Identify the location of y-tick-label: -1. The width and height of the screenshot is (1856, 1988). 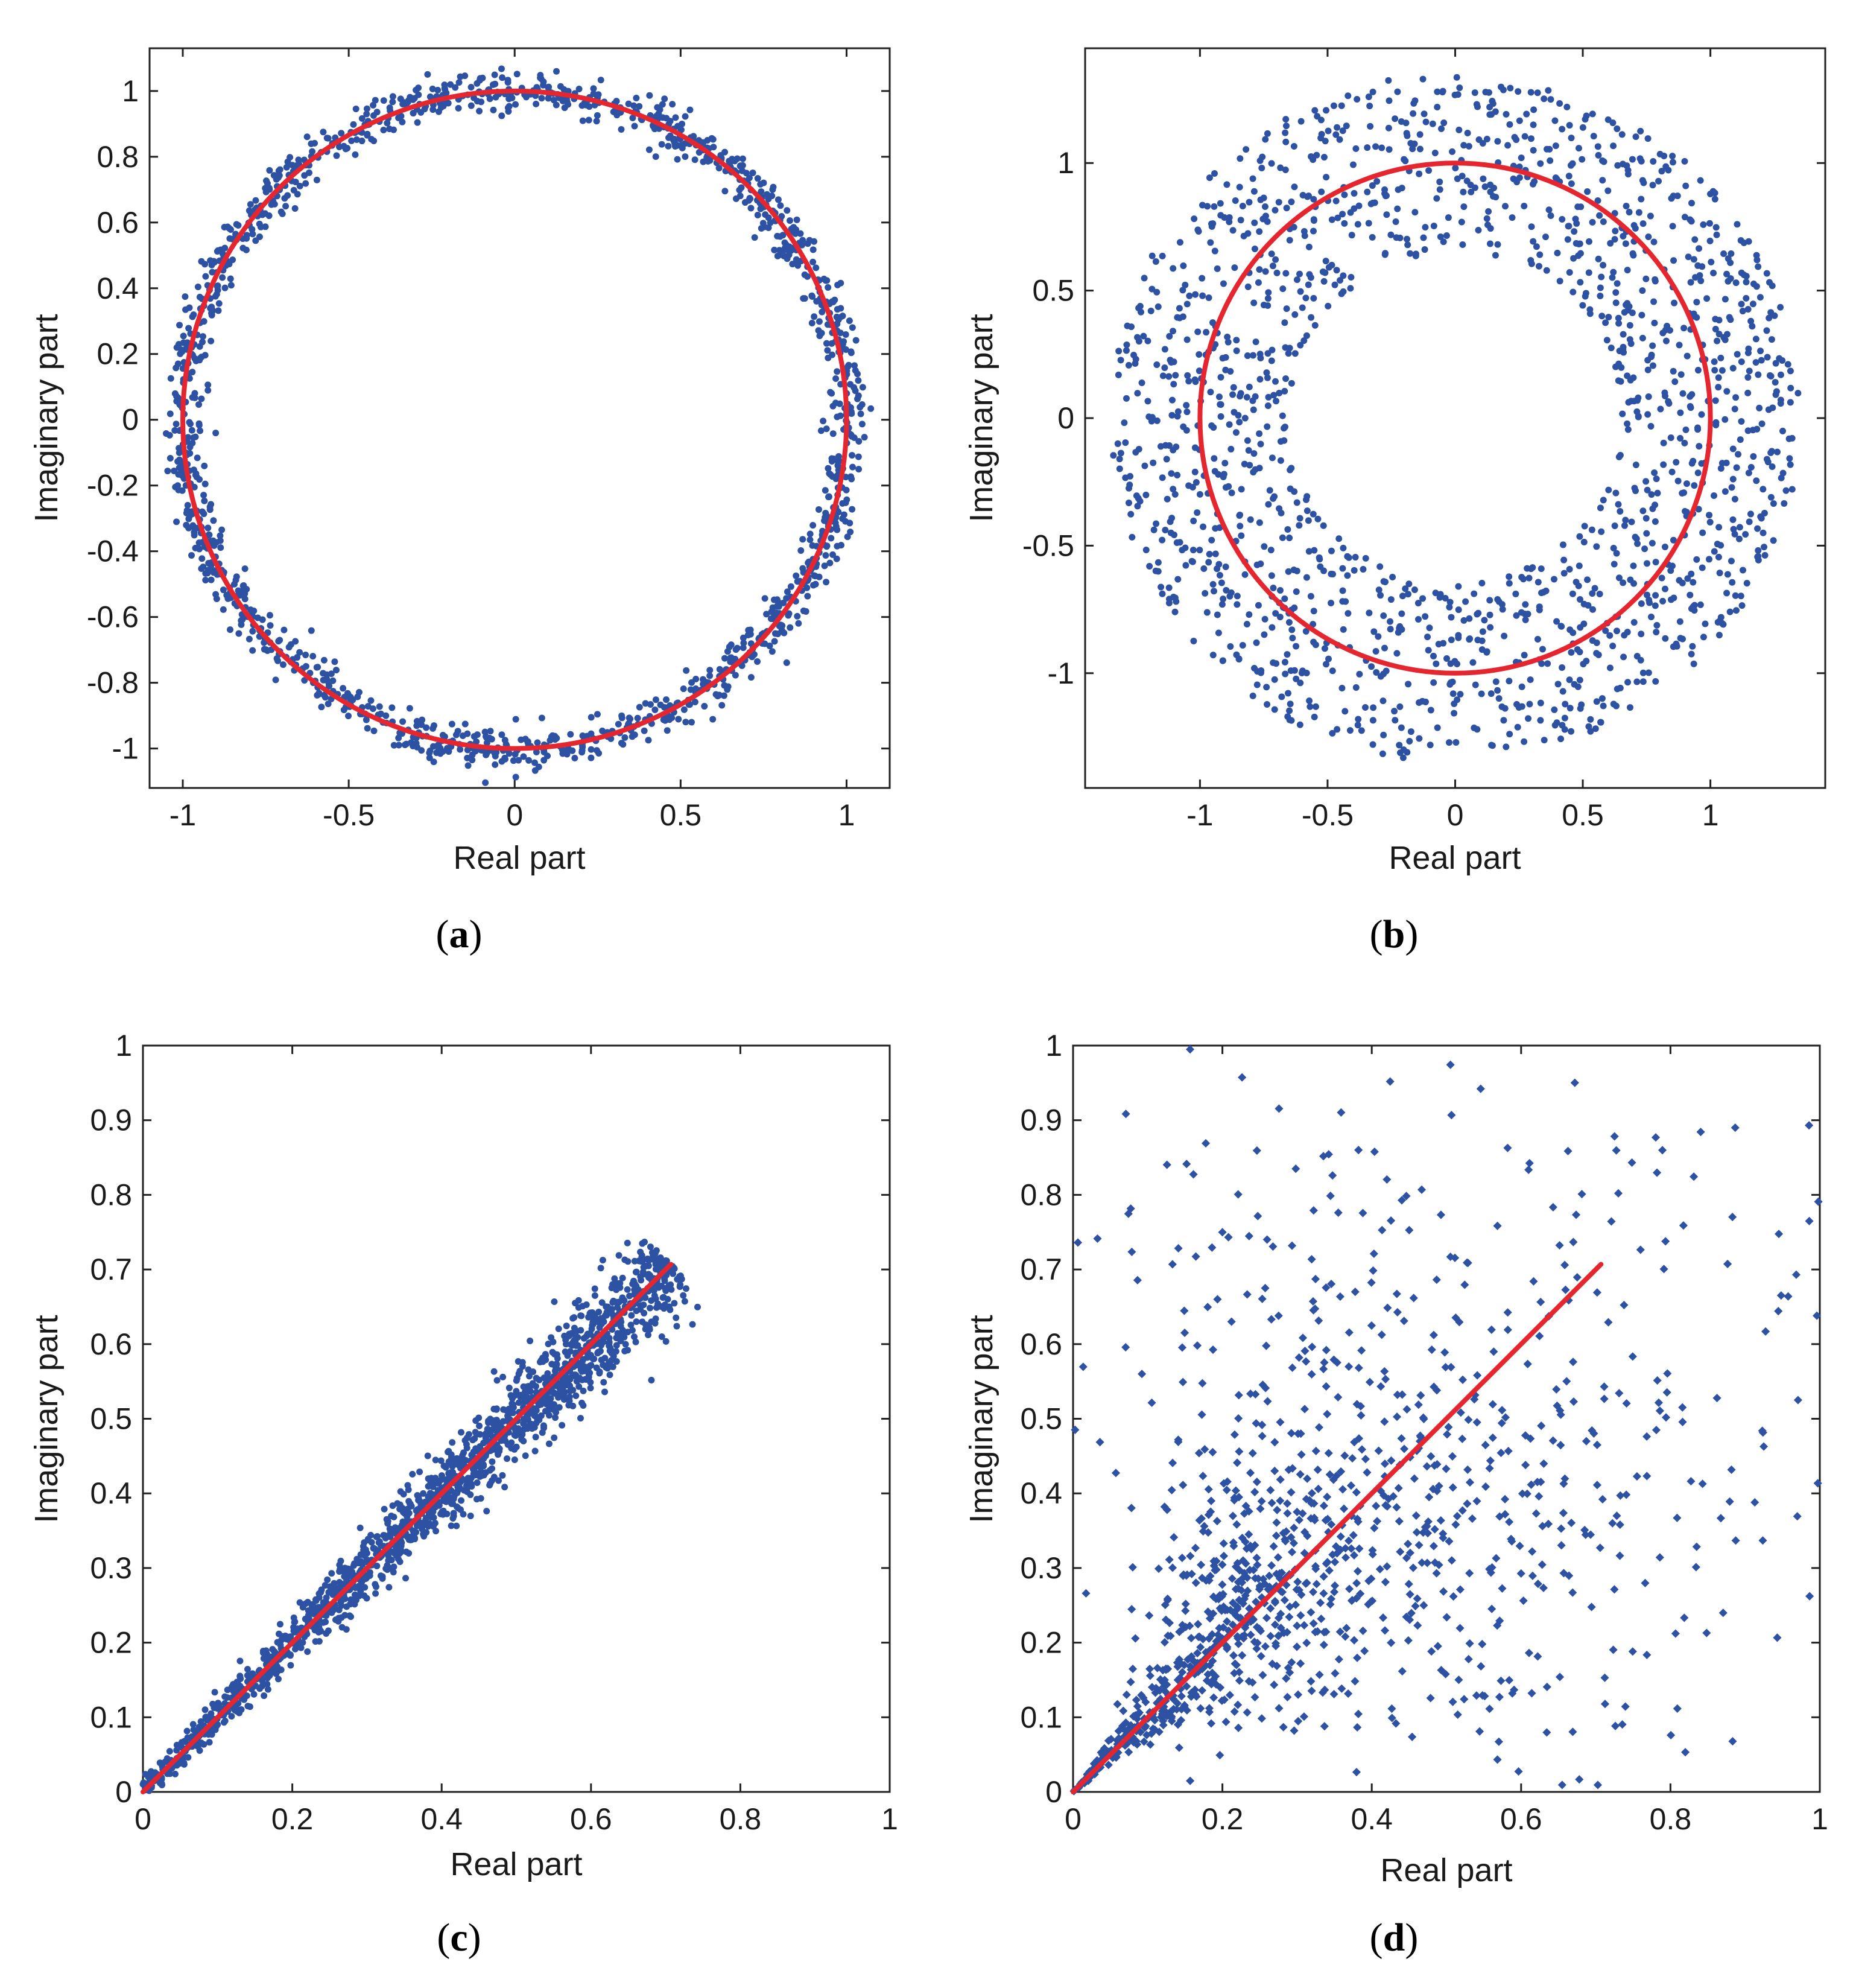
(1061, 673).